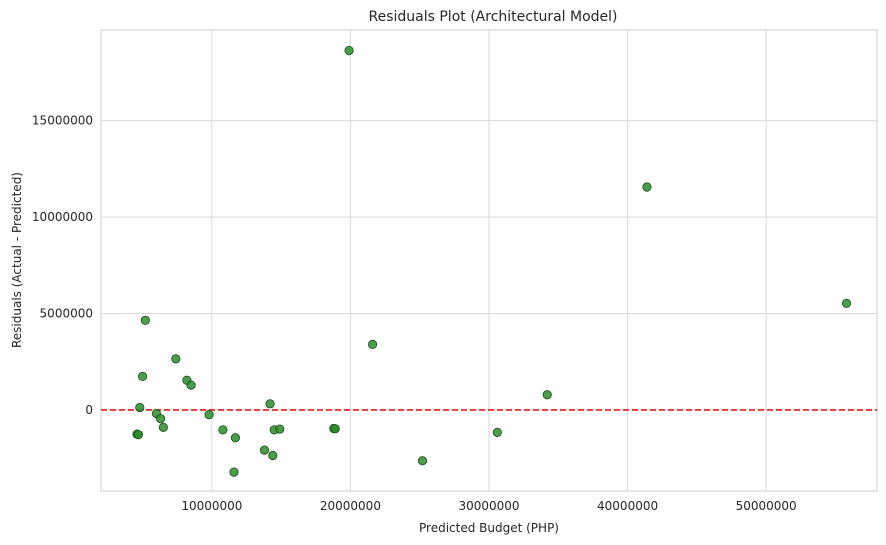  Describe the element at coordinates (66, 314) in the screenshot. I see `y-tick-label: 5000000` at that location.